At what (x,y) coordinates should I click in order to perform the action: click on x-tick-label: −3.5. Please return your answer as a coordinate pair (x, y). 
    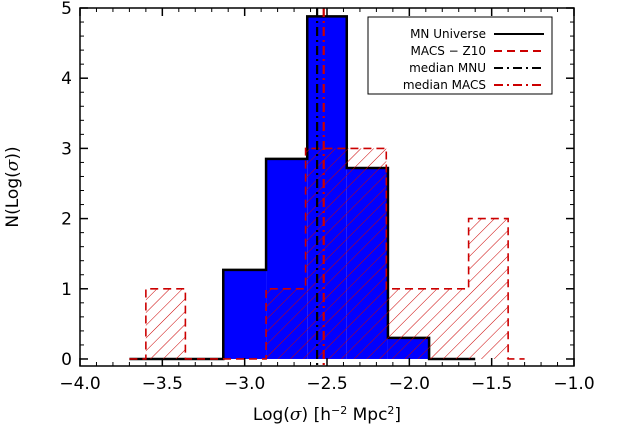
    Looking at the image, I should click on (162, 384).